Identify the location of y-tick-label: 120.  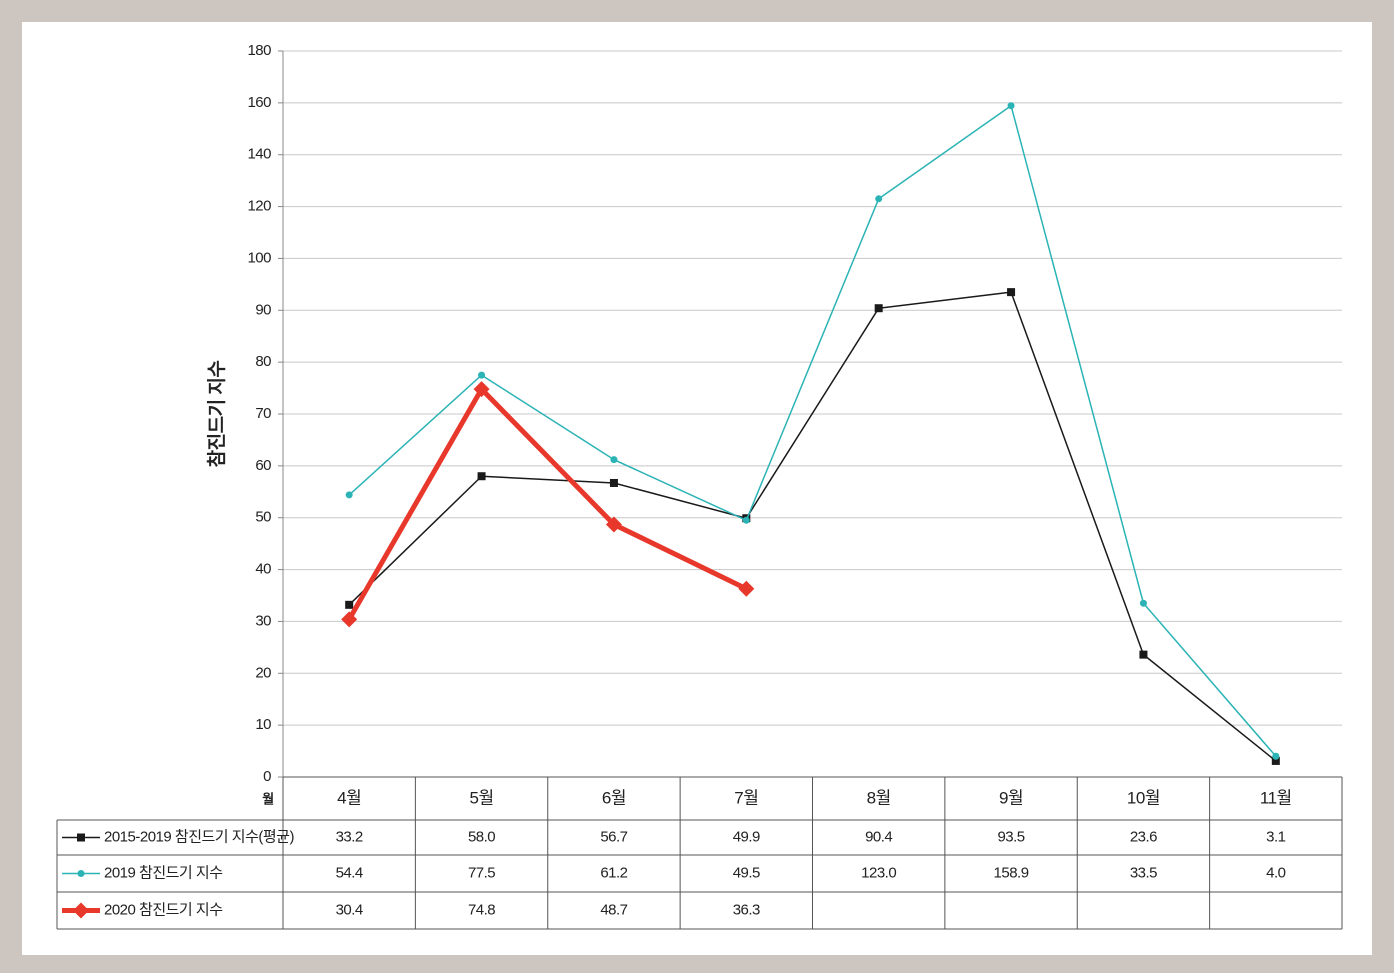
(259, 206).